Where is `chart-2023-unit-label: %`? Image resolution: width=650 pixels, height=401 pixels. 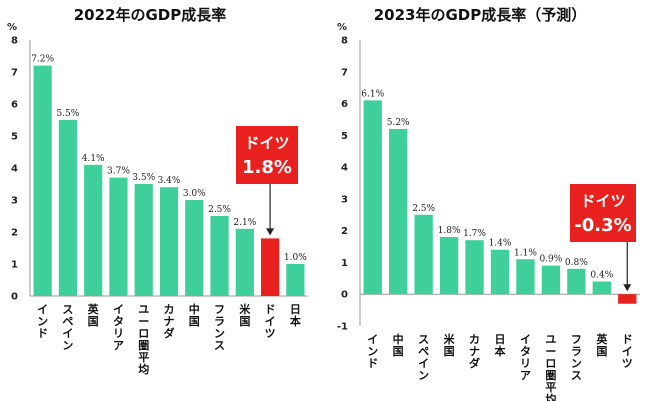
chart-2023-unit-label: % is located at coordinates (342, 27).